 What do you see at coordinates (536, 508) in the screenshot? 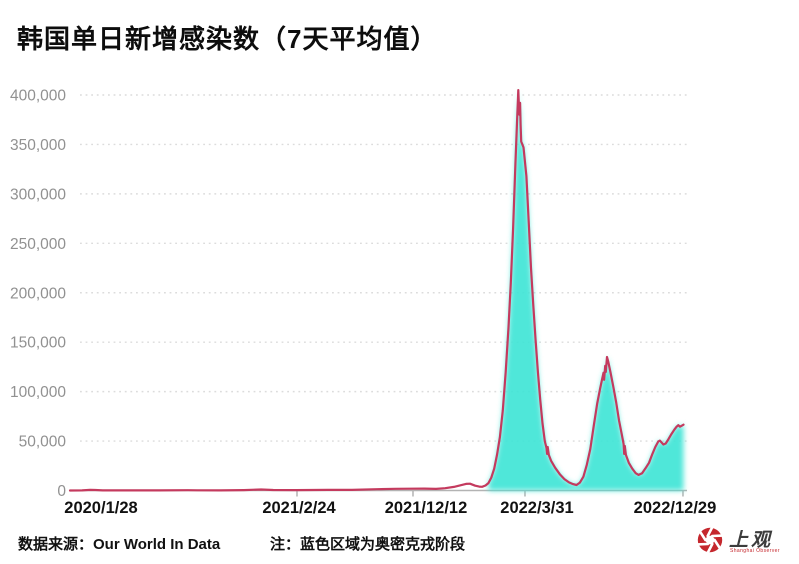
I see `x-tick-label: 2022/3/31` at bounding box center [536, 508].